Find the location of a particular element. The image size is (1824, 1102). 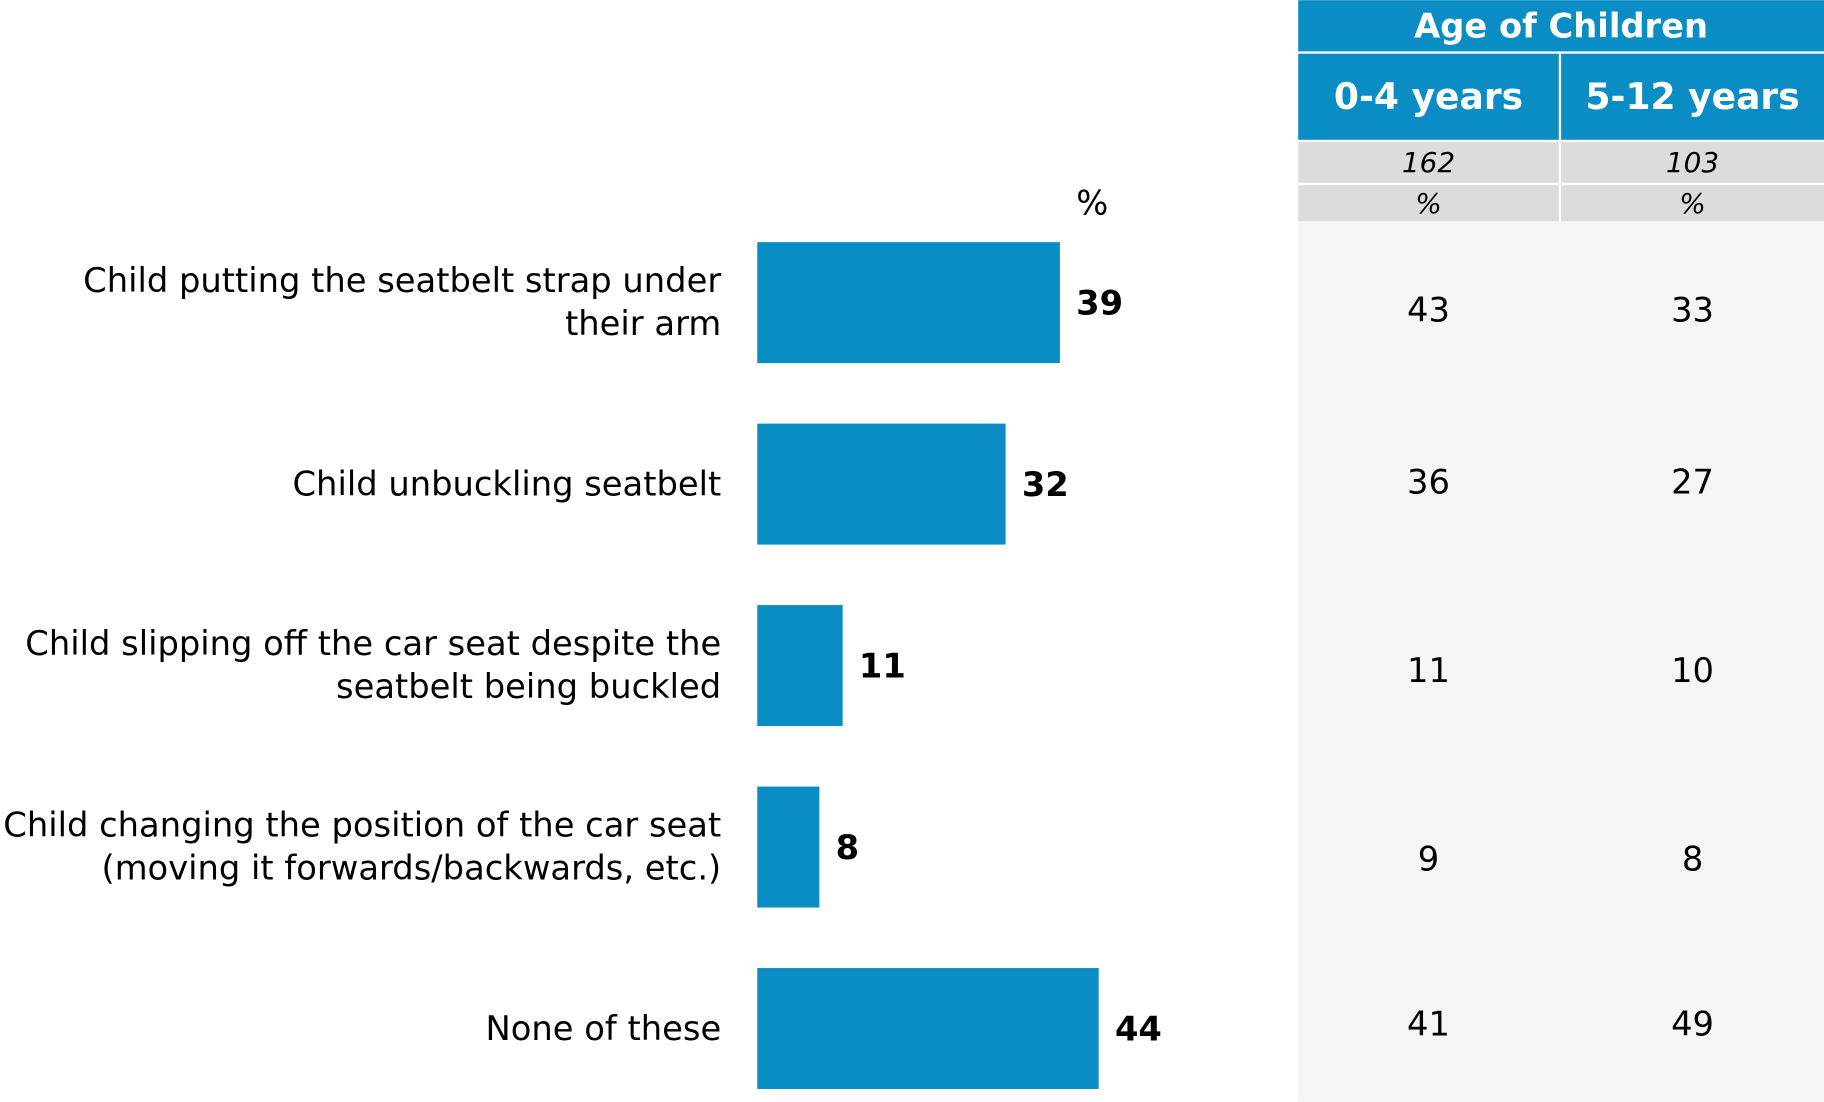

value-label: 44 is located at coordinates (1138, 1028).